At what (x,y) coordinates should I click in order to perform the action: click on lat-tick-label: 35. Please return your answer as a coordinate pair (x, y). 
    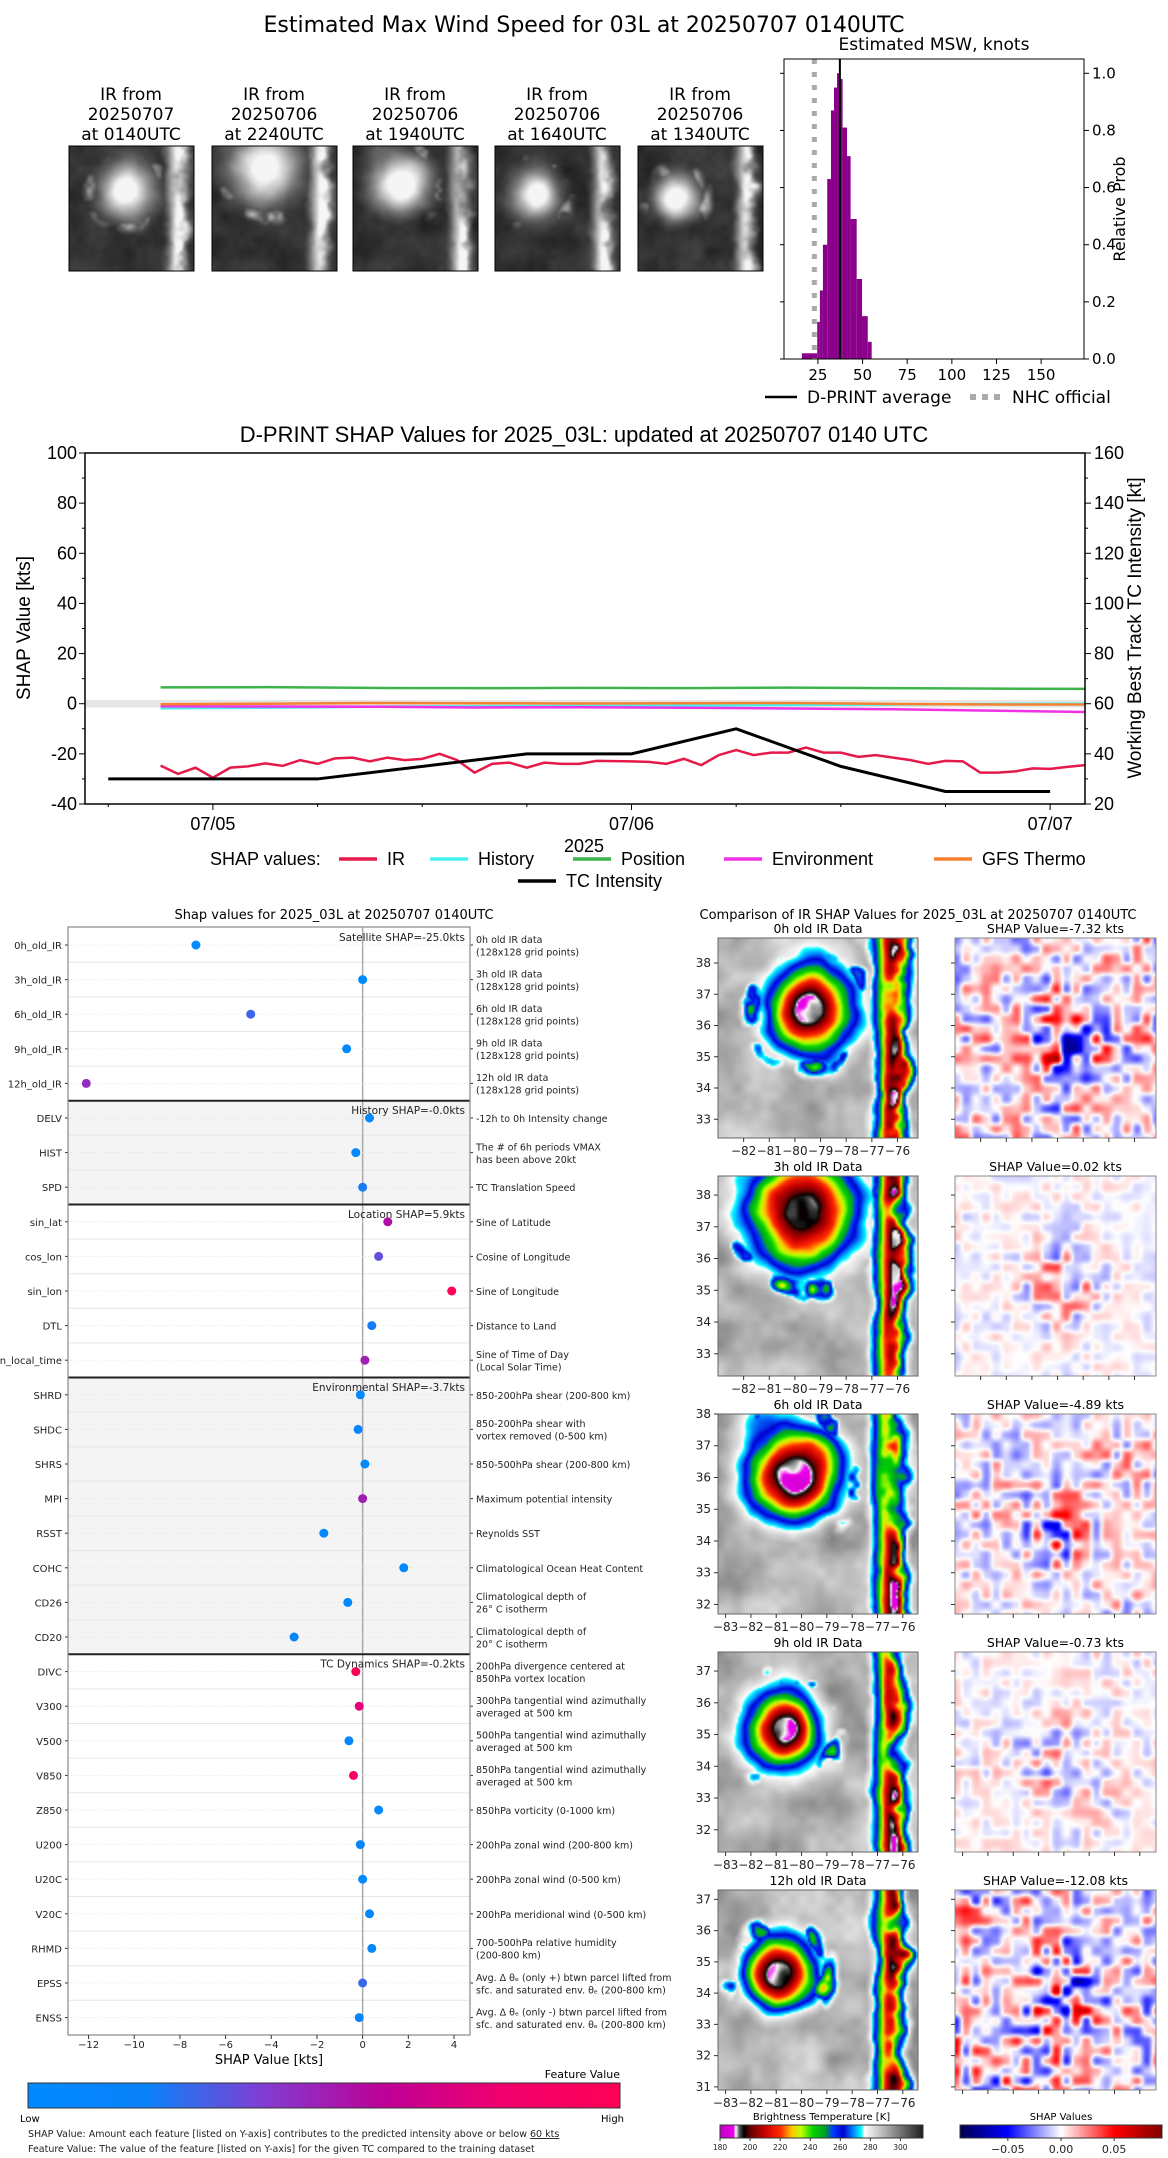
    Looking at the image, I should click on (703, 1962).